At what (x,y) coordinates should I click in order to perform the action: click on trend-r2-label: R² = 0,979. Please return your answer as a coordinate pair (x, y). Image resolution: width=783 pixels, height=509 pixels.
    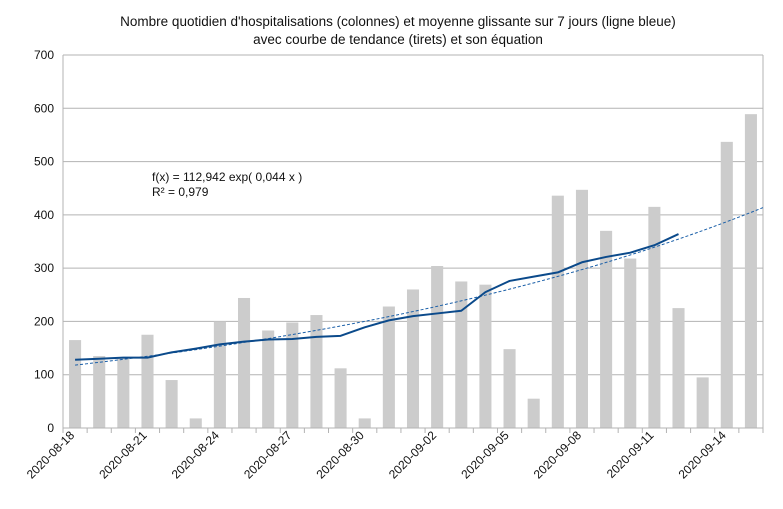
    Looking at the image, I should click on (180, 192).